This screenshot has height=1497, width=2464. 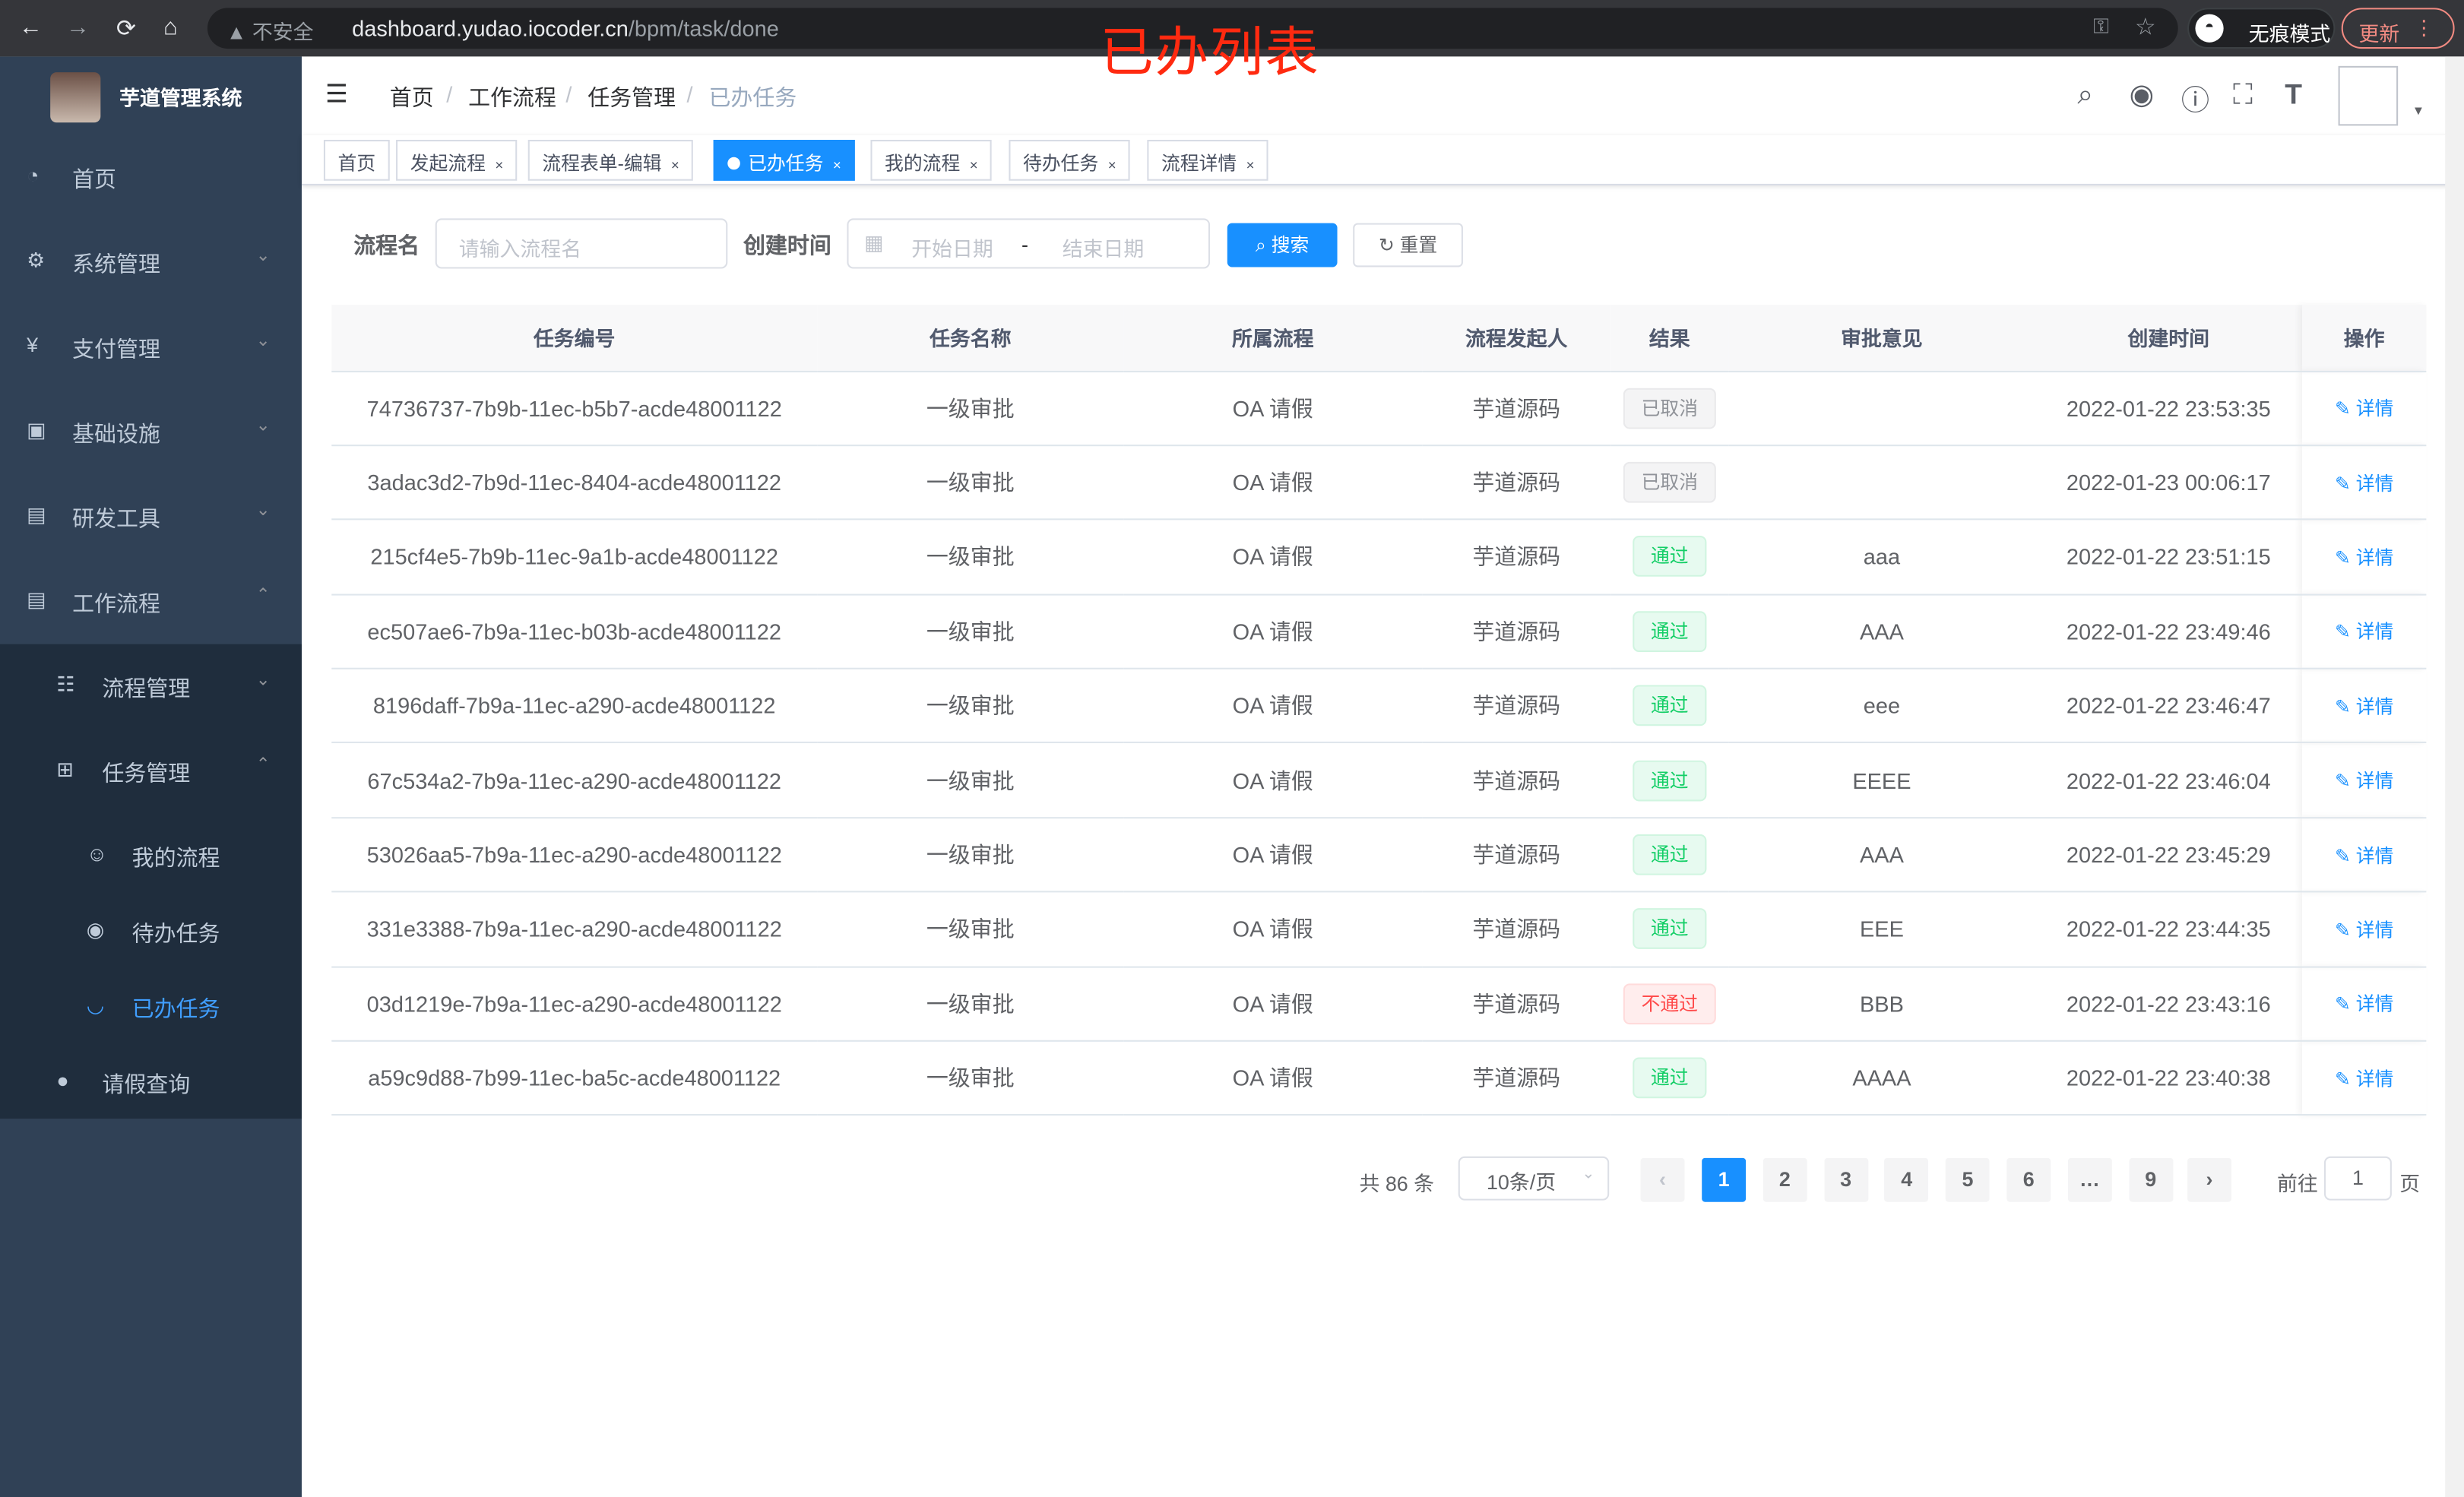 I want to click on prev-page-button: ‹, so click(x=1663, y=1179).